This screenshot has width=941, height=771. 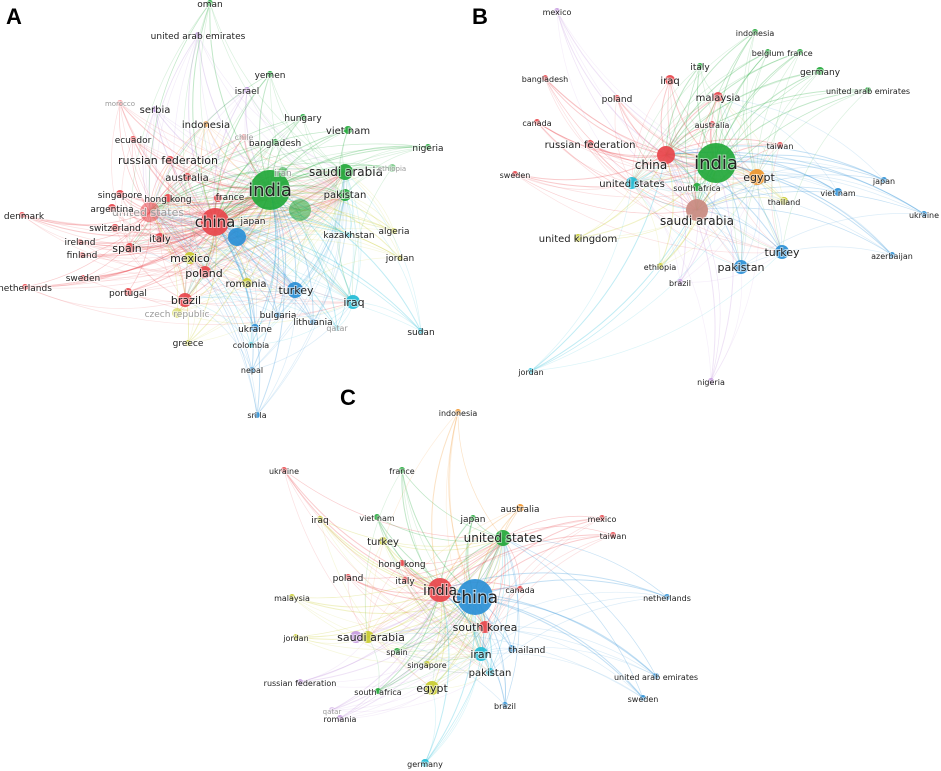 What do you see at coordinates (275, 144) in the screenshot?
I see `panel-a-label-bangladesh: bangladesh` at bounding box center [275, 144].